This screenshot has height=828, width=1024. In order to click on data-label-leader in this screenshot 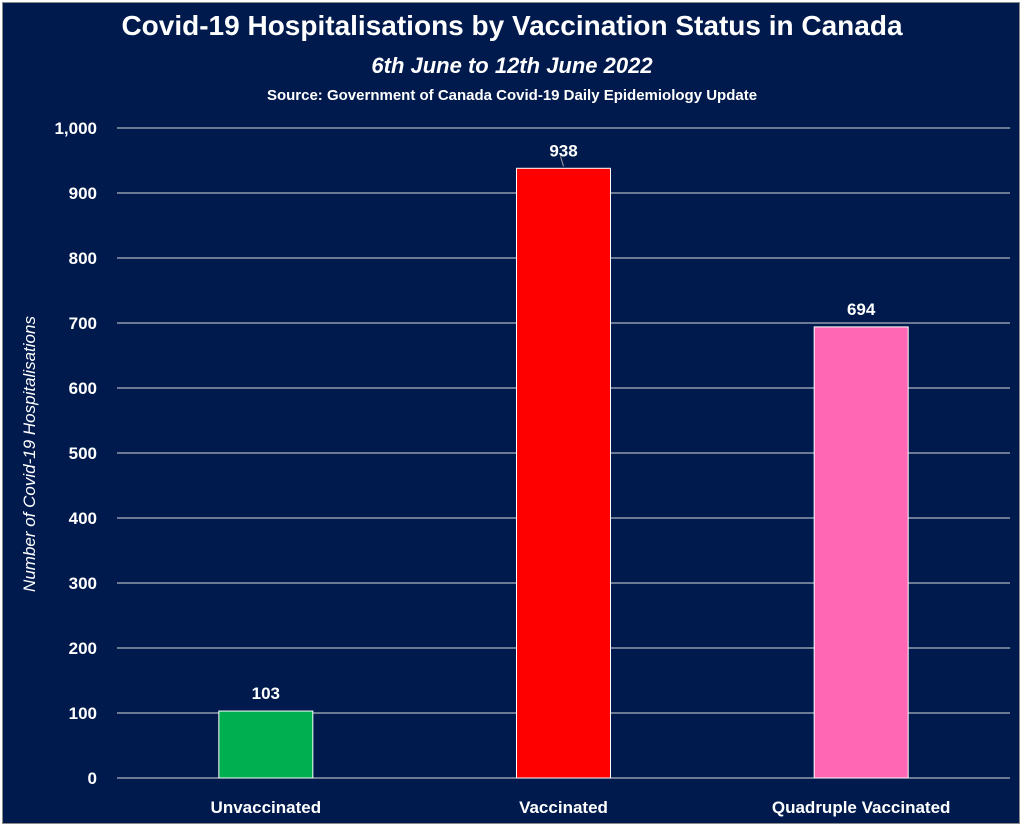, I will do `click(562, 161)`.